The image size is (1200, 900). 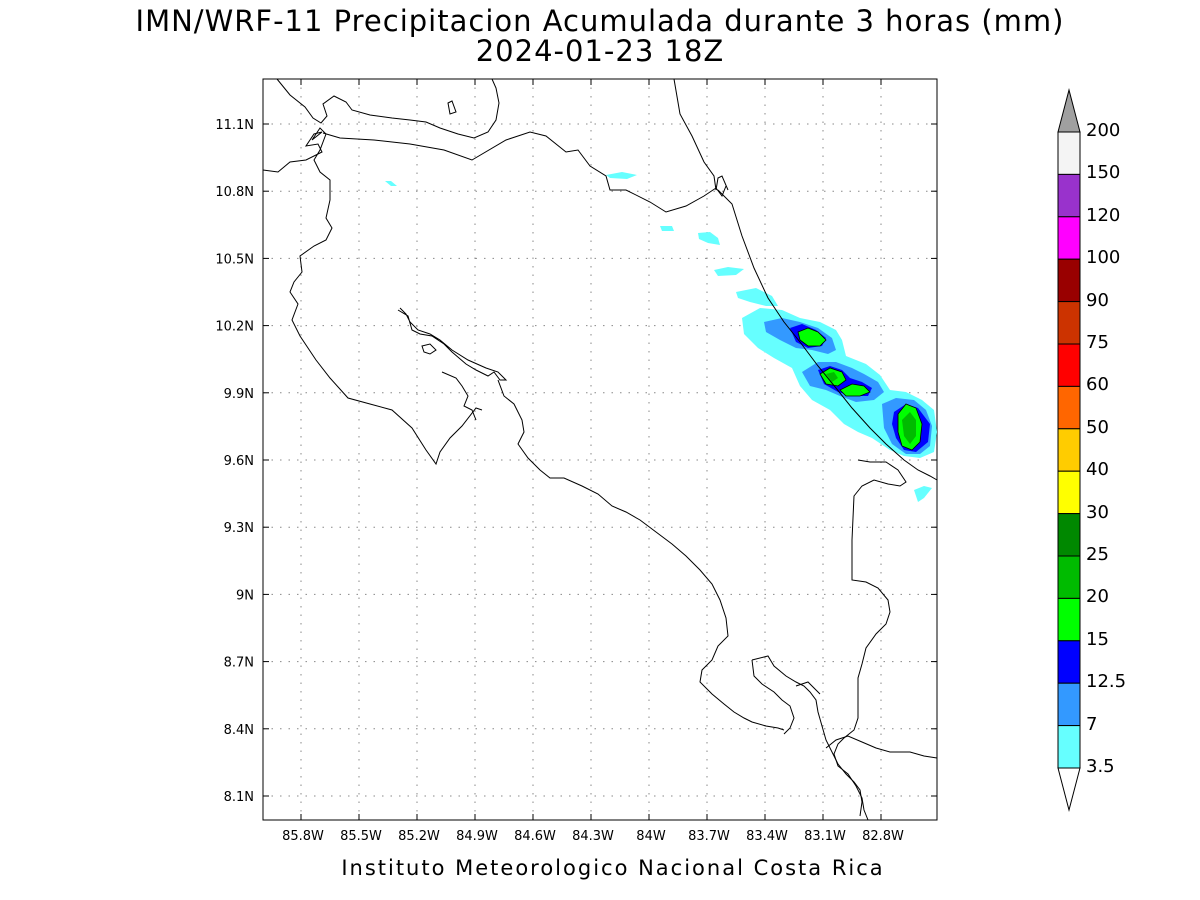 I want to click on map-subtitle: 2024-01-23 18Z, so click(x=600, y=51).